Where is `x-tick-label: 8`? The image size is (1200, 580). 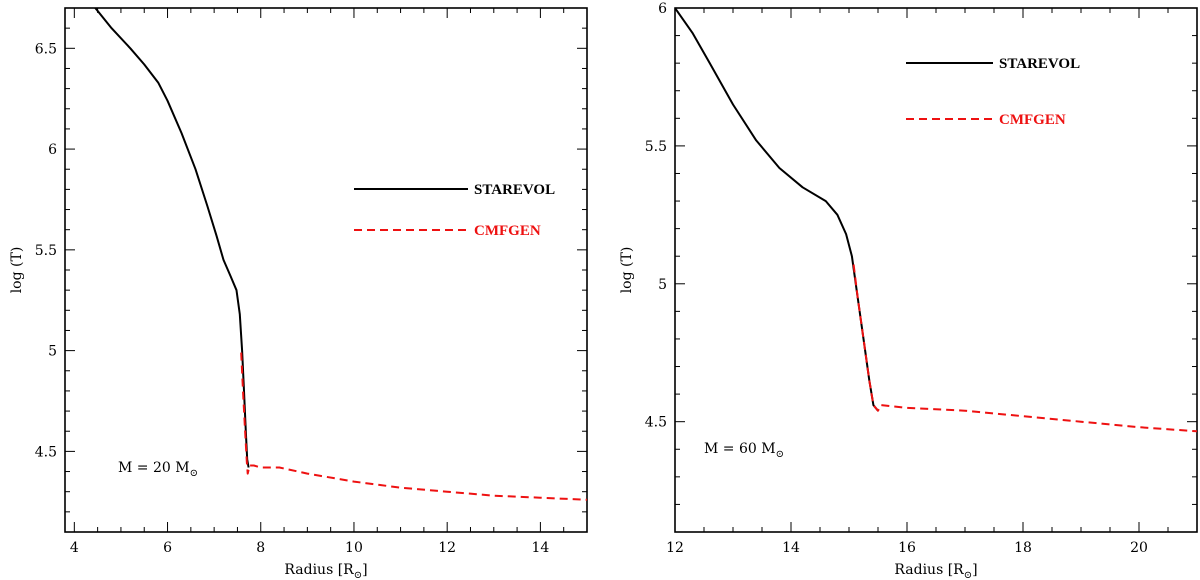
x-tick-label: 8 is located at coordinates (260, 548).